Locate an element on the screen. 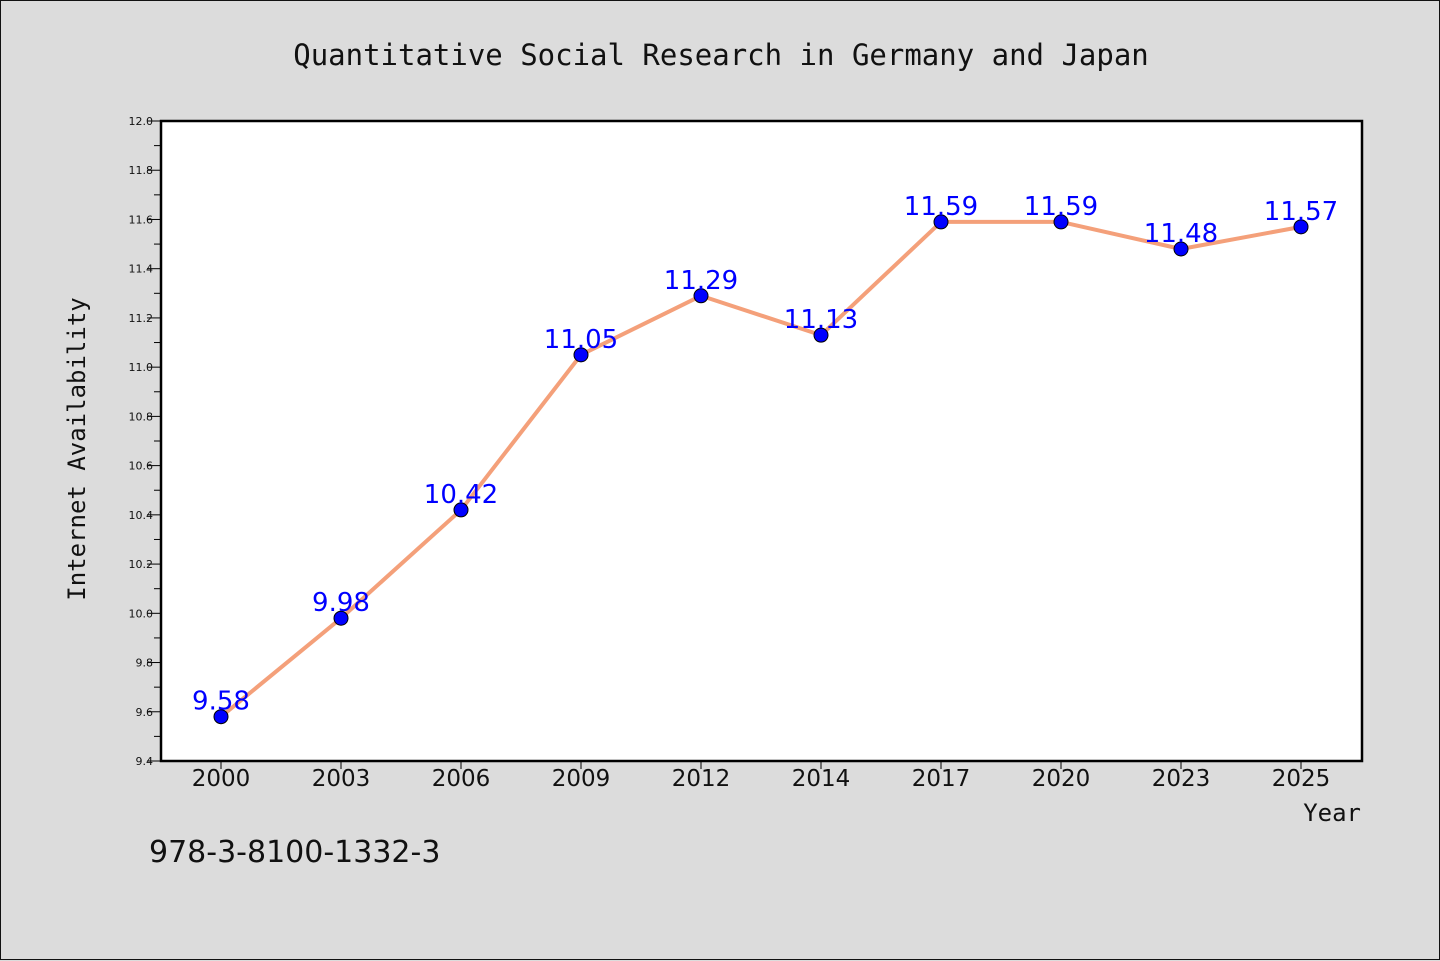  data-label: 11.29 is located at coordinates (701, 281).